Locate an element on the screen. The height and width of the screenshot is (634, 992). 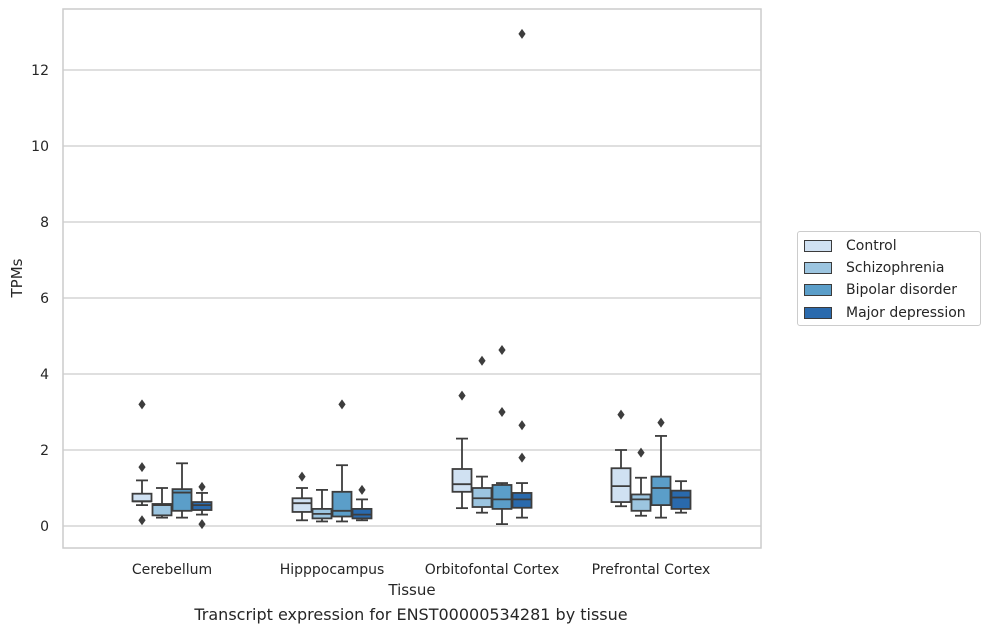
y-tick-labels: 0 2 4 6 8 10 12 is located at coordinates (40, 299).